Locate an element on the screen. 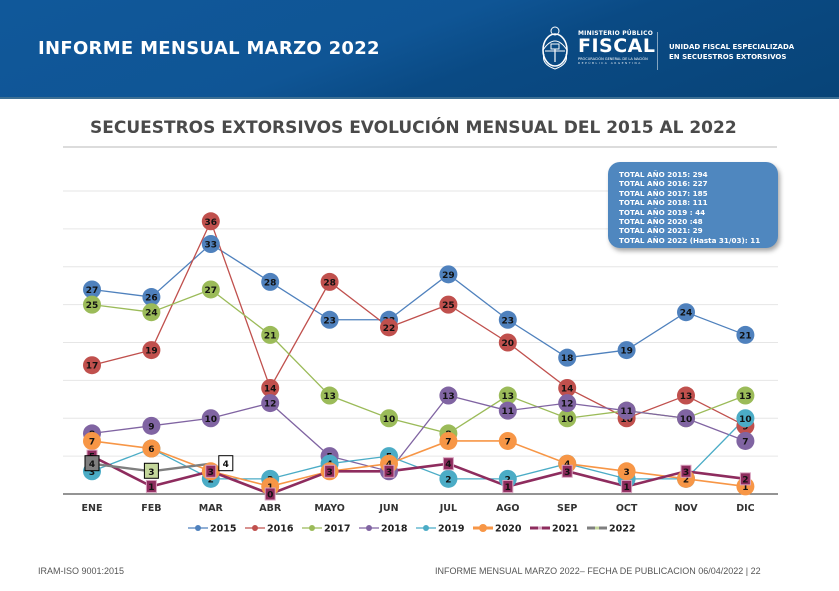 This screenshot has height=591, width=839. legend-marker-2018 is located at coordinates (369, 528).